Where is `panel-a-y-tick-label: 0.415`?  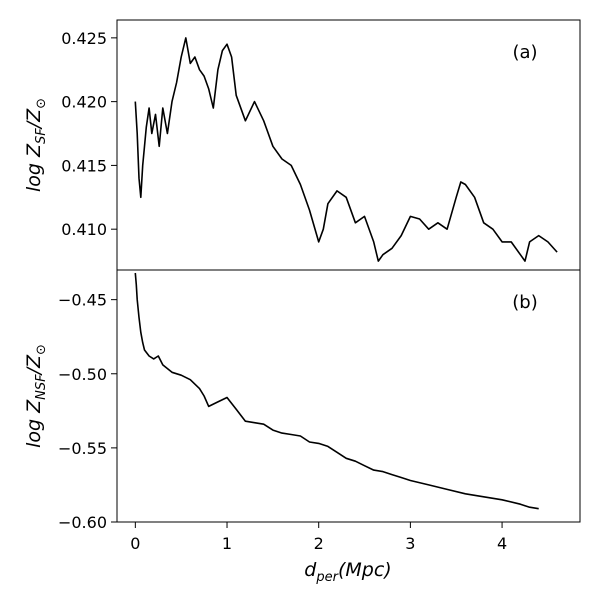 panel-a-y-tick-label: 0.415 is located at coordinates (84, 165).